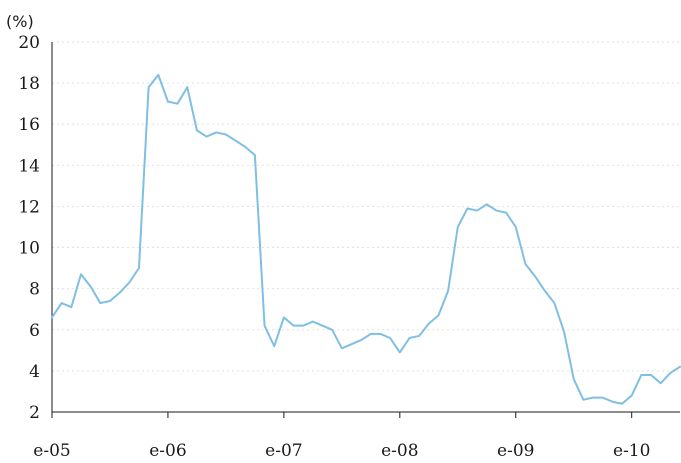 This screenshot has height=463, width=681. I want to click on x-tick-label: e-05, so click(51, 451).